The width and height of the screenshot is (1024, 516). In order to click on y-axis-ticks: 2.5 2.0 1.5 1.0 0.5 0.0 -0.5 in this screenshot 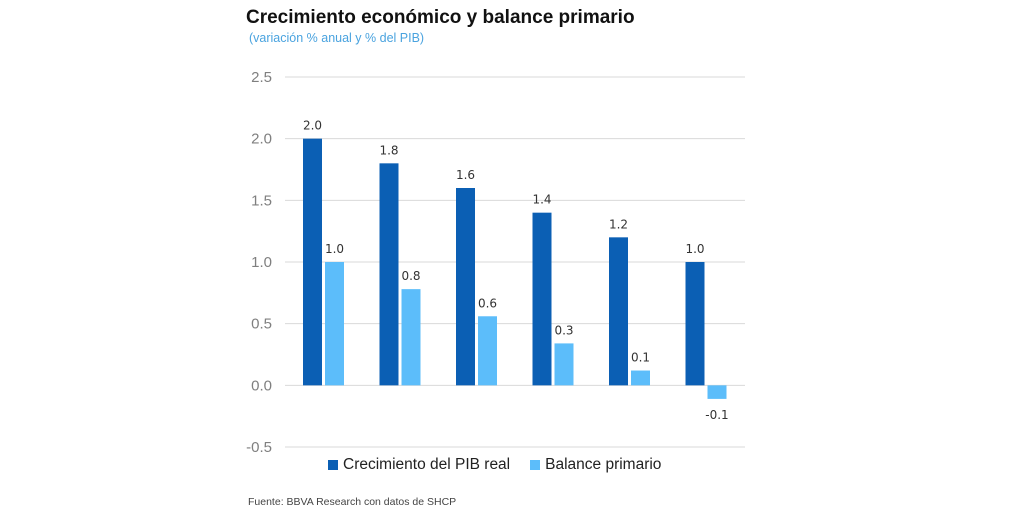, I will do `click(259, 262)`.